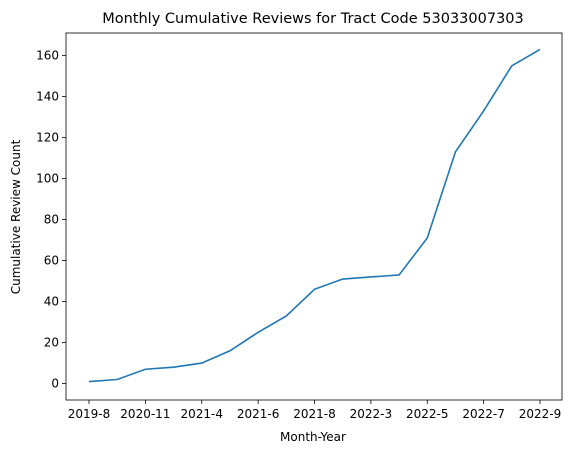  I want to click on y-tick-label: 120, so click(47, 138).